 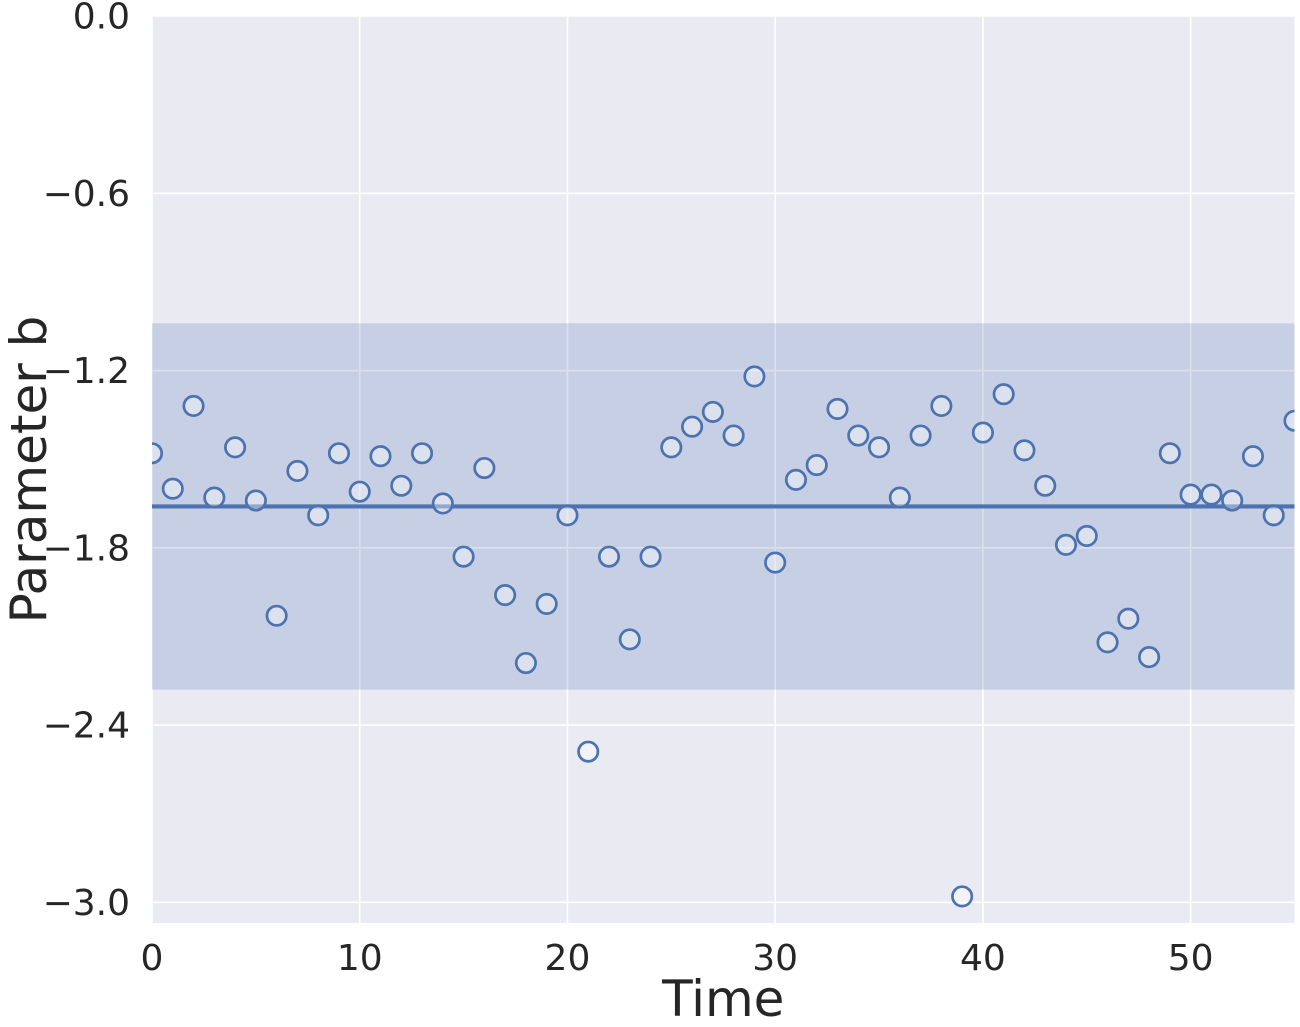 What do you see at coordinates (86, 371) in the screenshot?
I see `y-tick-label: −1.2` at bounding box center [86, 371].